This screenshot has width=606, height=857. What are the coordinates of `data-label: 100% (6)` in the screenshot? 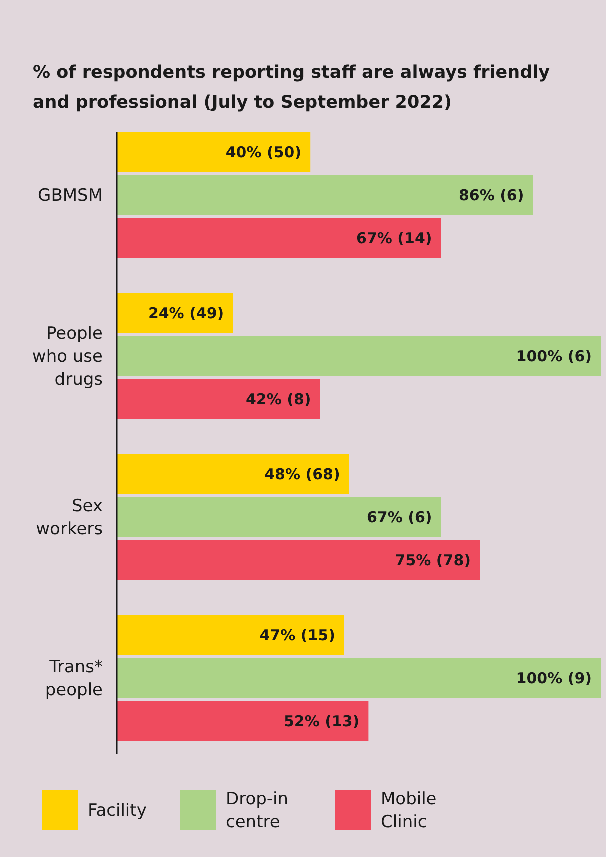 It's located at (554, 356).